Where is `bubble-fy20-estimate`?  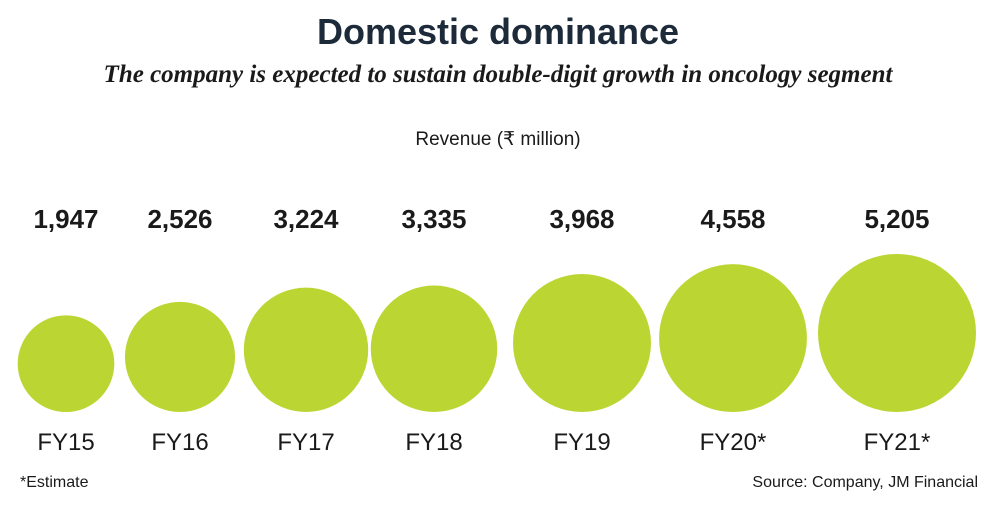
bubble-fy20-estimate is located at coordinates (733, 338).